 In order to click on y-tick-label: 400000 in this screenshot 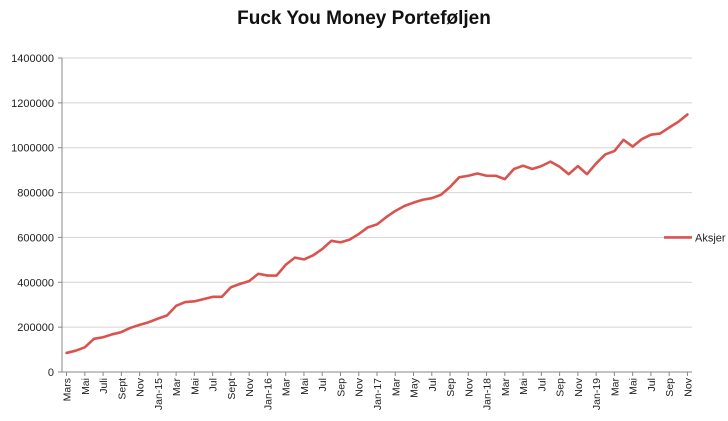, I will do `click(35, 283)`.